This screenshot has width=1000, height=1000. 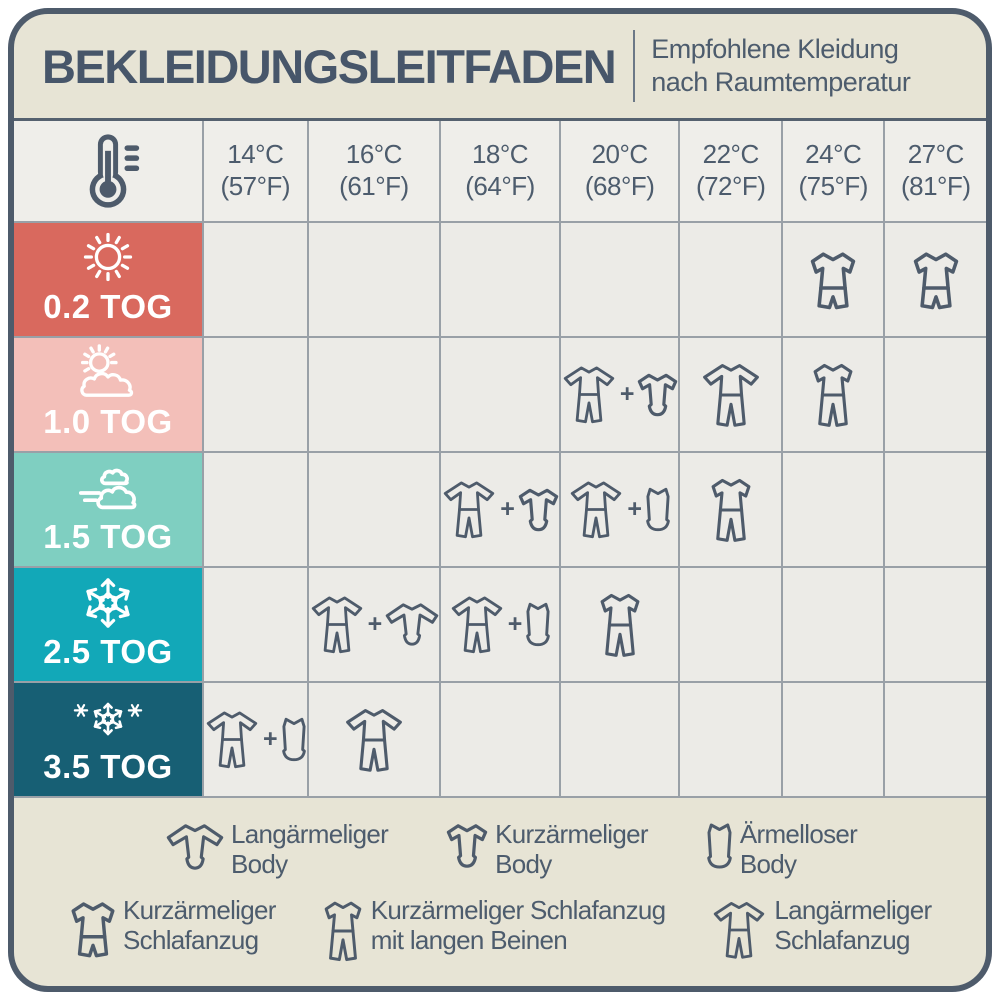 I want to click on temp-fahrenheit: (61°F), so click(x=374, y=186).